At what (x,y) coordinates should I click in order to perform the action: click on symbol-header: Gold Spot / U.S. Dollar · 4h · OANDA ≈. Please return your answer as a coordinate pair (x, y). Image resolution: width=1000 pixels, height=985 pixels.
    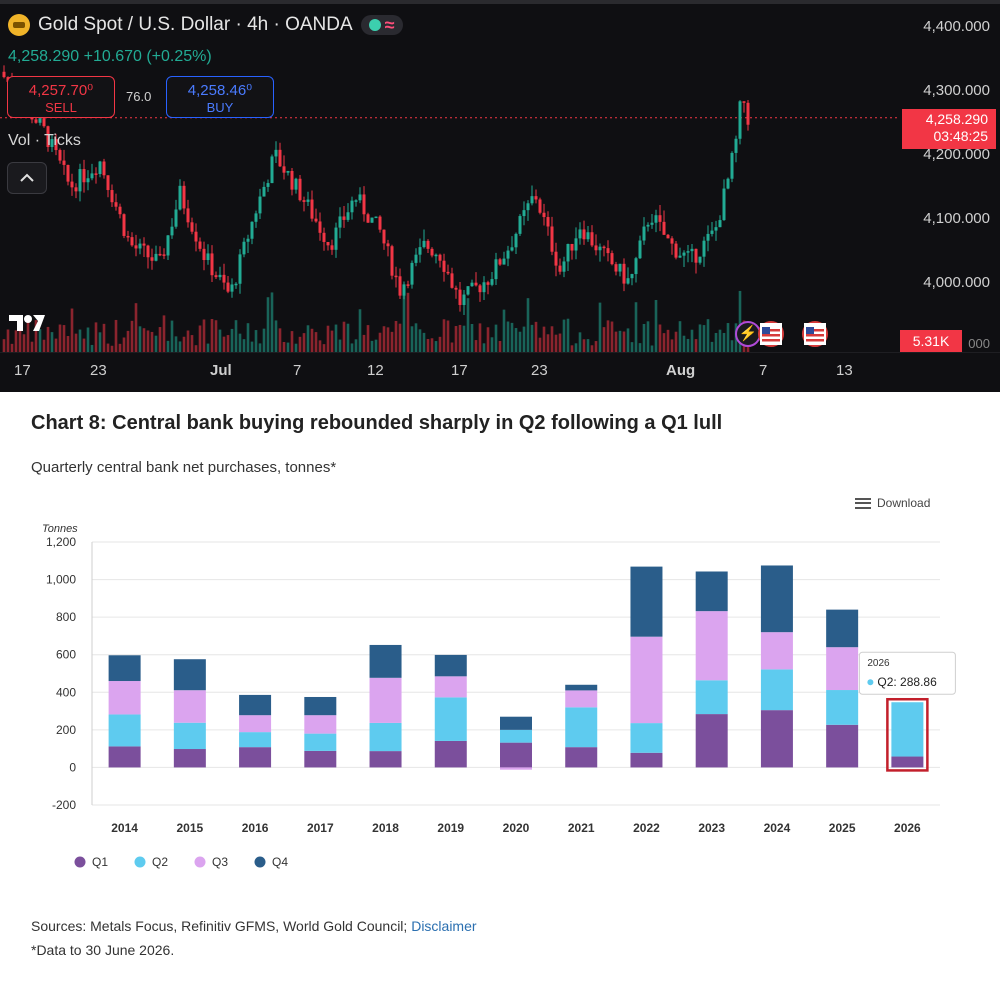
    Looking at the image, I should click on (205, 25).